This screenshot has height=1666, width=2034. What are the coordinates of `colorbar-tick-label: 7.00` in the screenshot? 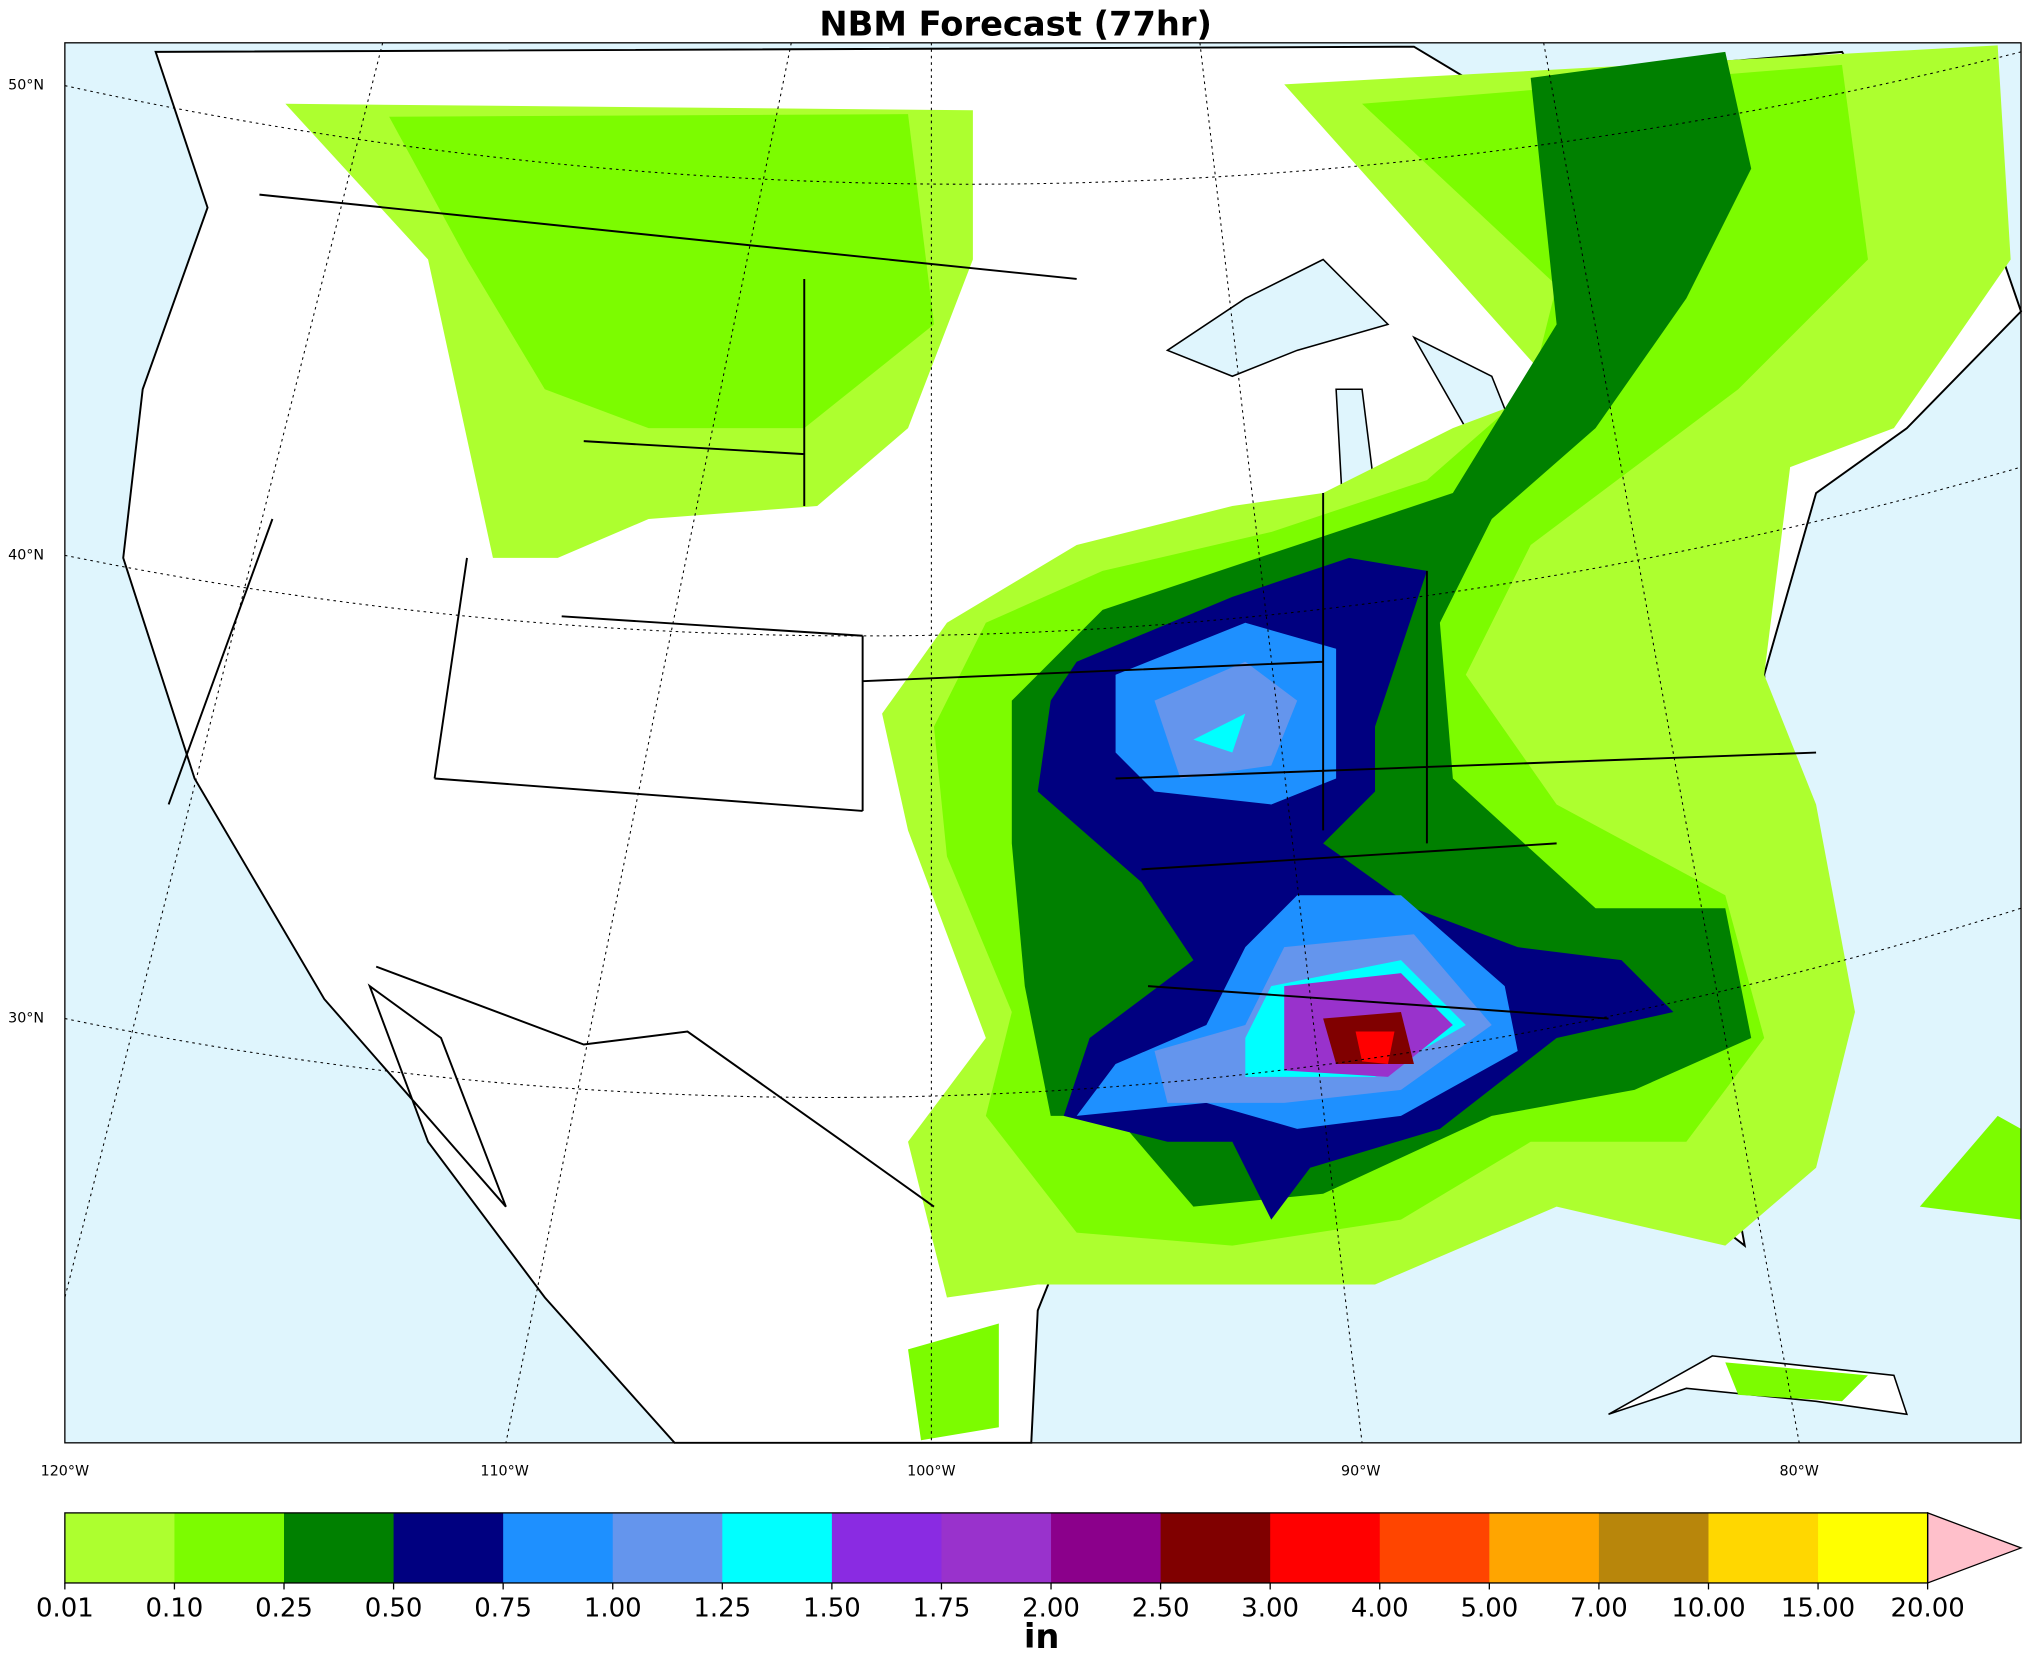 It's located at (1599, 1608).